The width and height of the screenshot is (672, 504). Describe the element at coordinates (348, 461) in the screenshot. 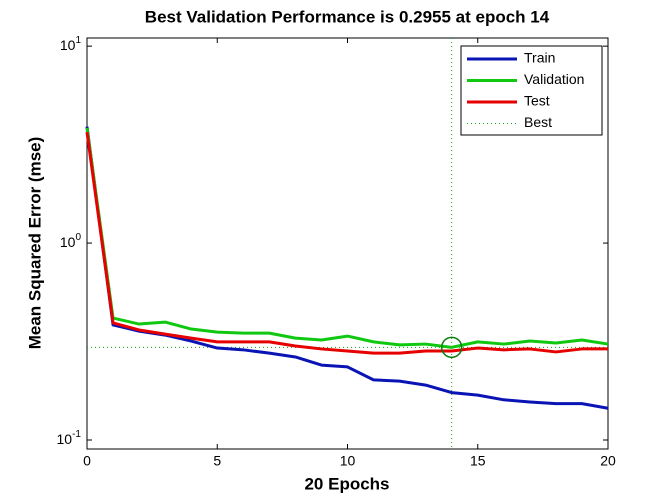

I see `x-tick-label: 10` at that location.